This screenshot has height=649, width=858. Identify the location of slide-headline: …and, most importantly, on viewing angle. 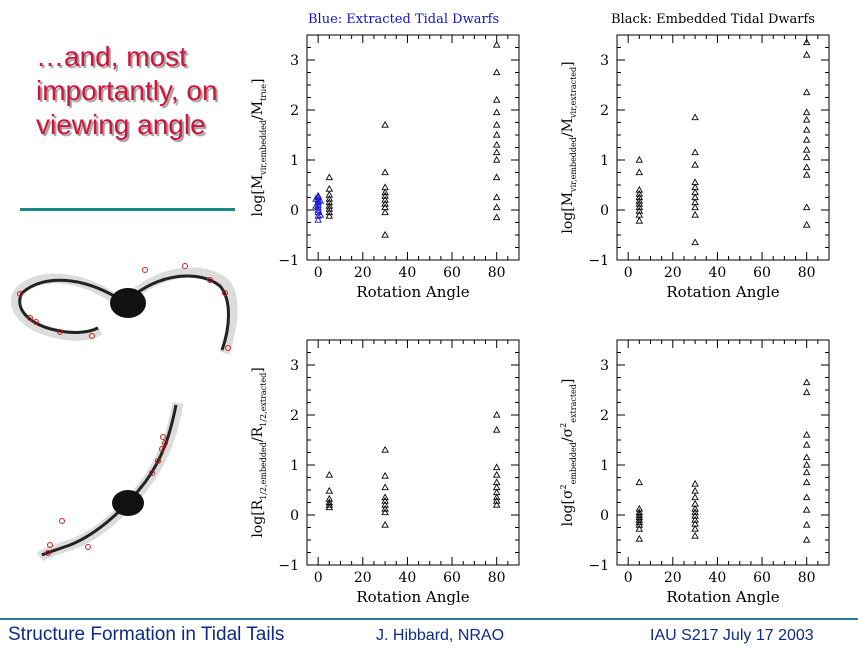
(127, 90).